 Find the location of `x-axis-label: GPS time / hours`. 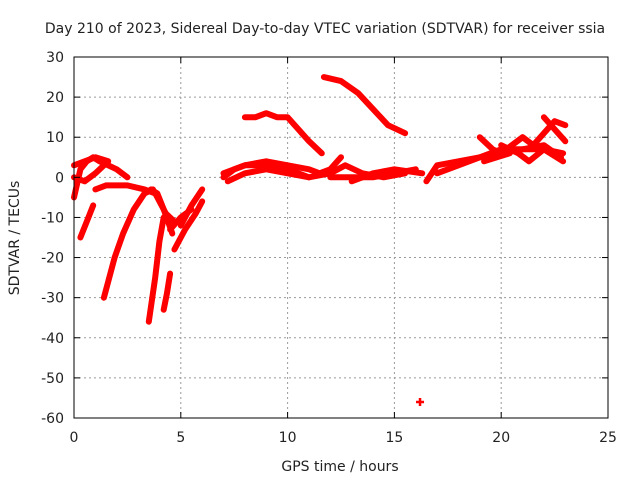

x-axis-label: GPS time / hours is located at coordinates (339, 467).